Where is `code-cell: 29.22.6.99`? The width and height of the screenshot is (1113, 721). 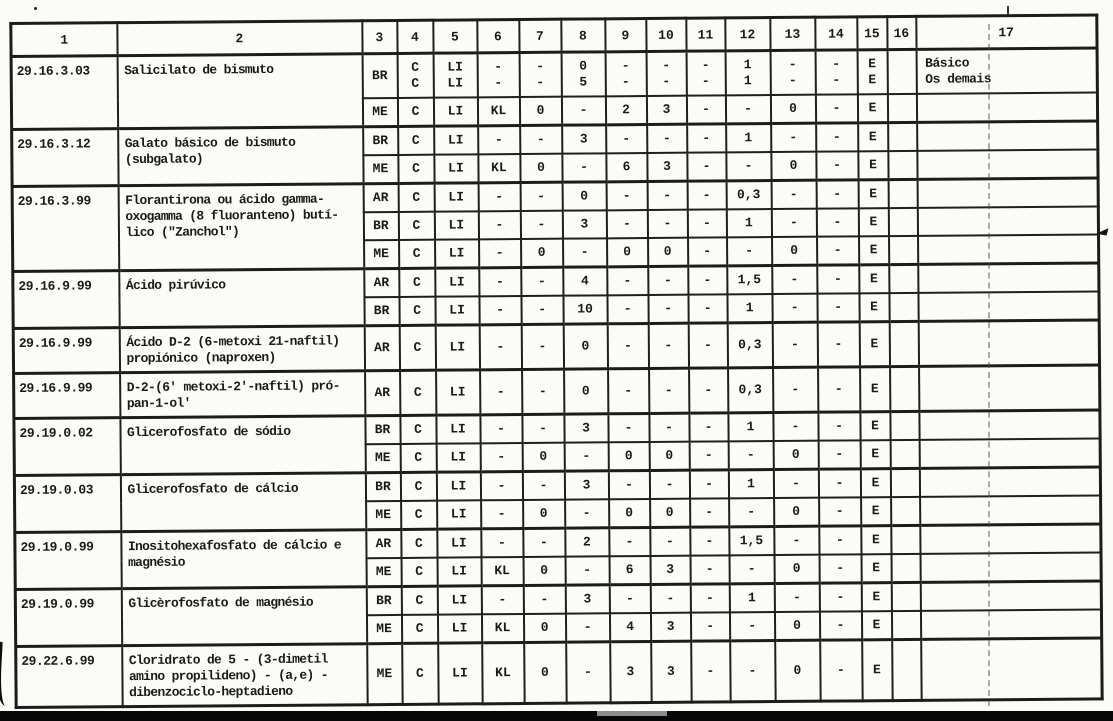 code-cell: 29.22.6.99 is located at coordinates (69, 676).